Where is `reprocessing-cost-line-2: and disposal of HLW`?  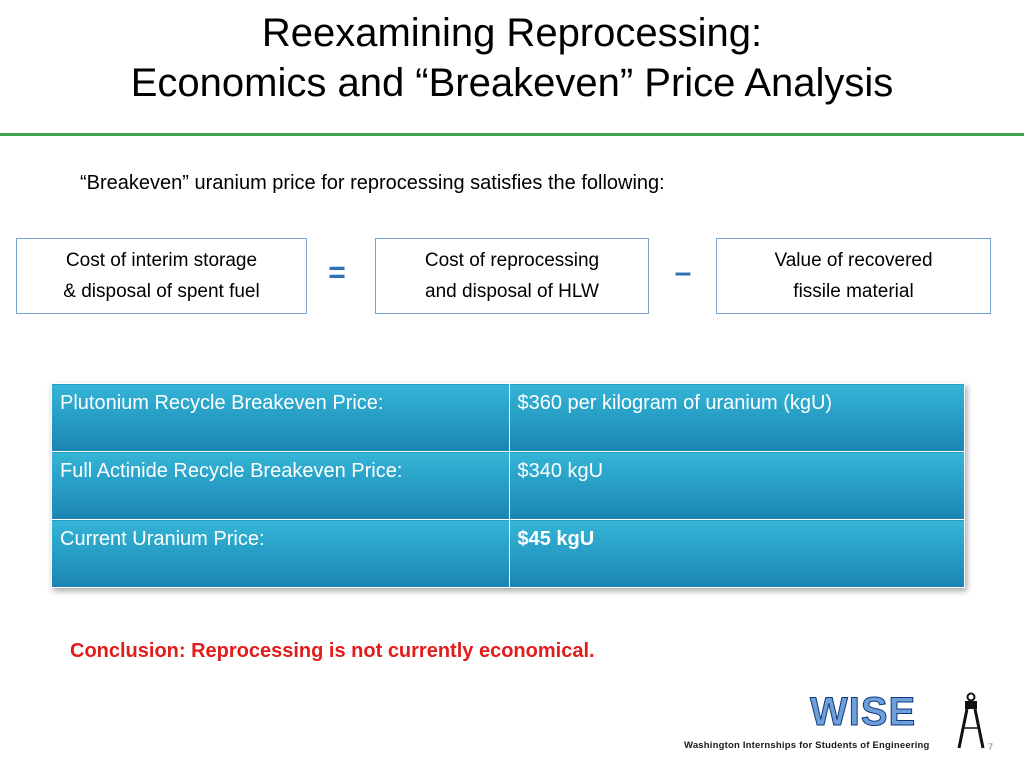 reprocessing-cost-line-2: and disposal of HLW is located at coordinates (512, 291).